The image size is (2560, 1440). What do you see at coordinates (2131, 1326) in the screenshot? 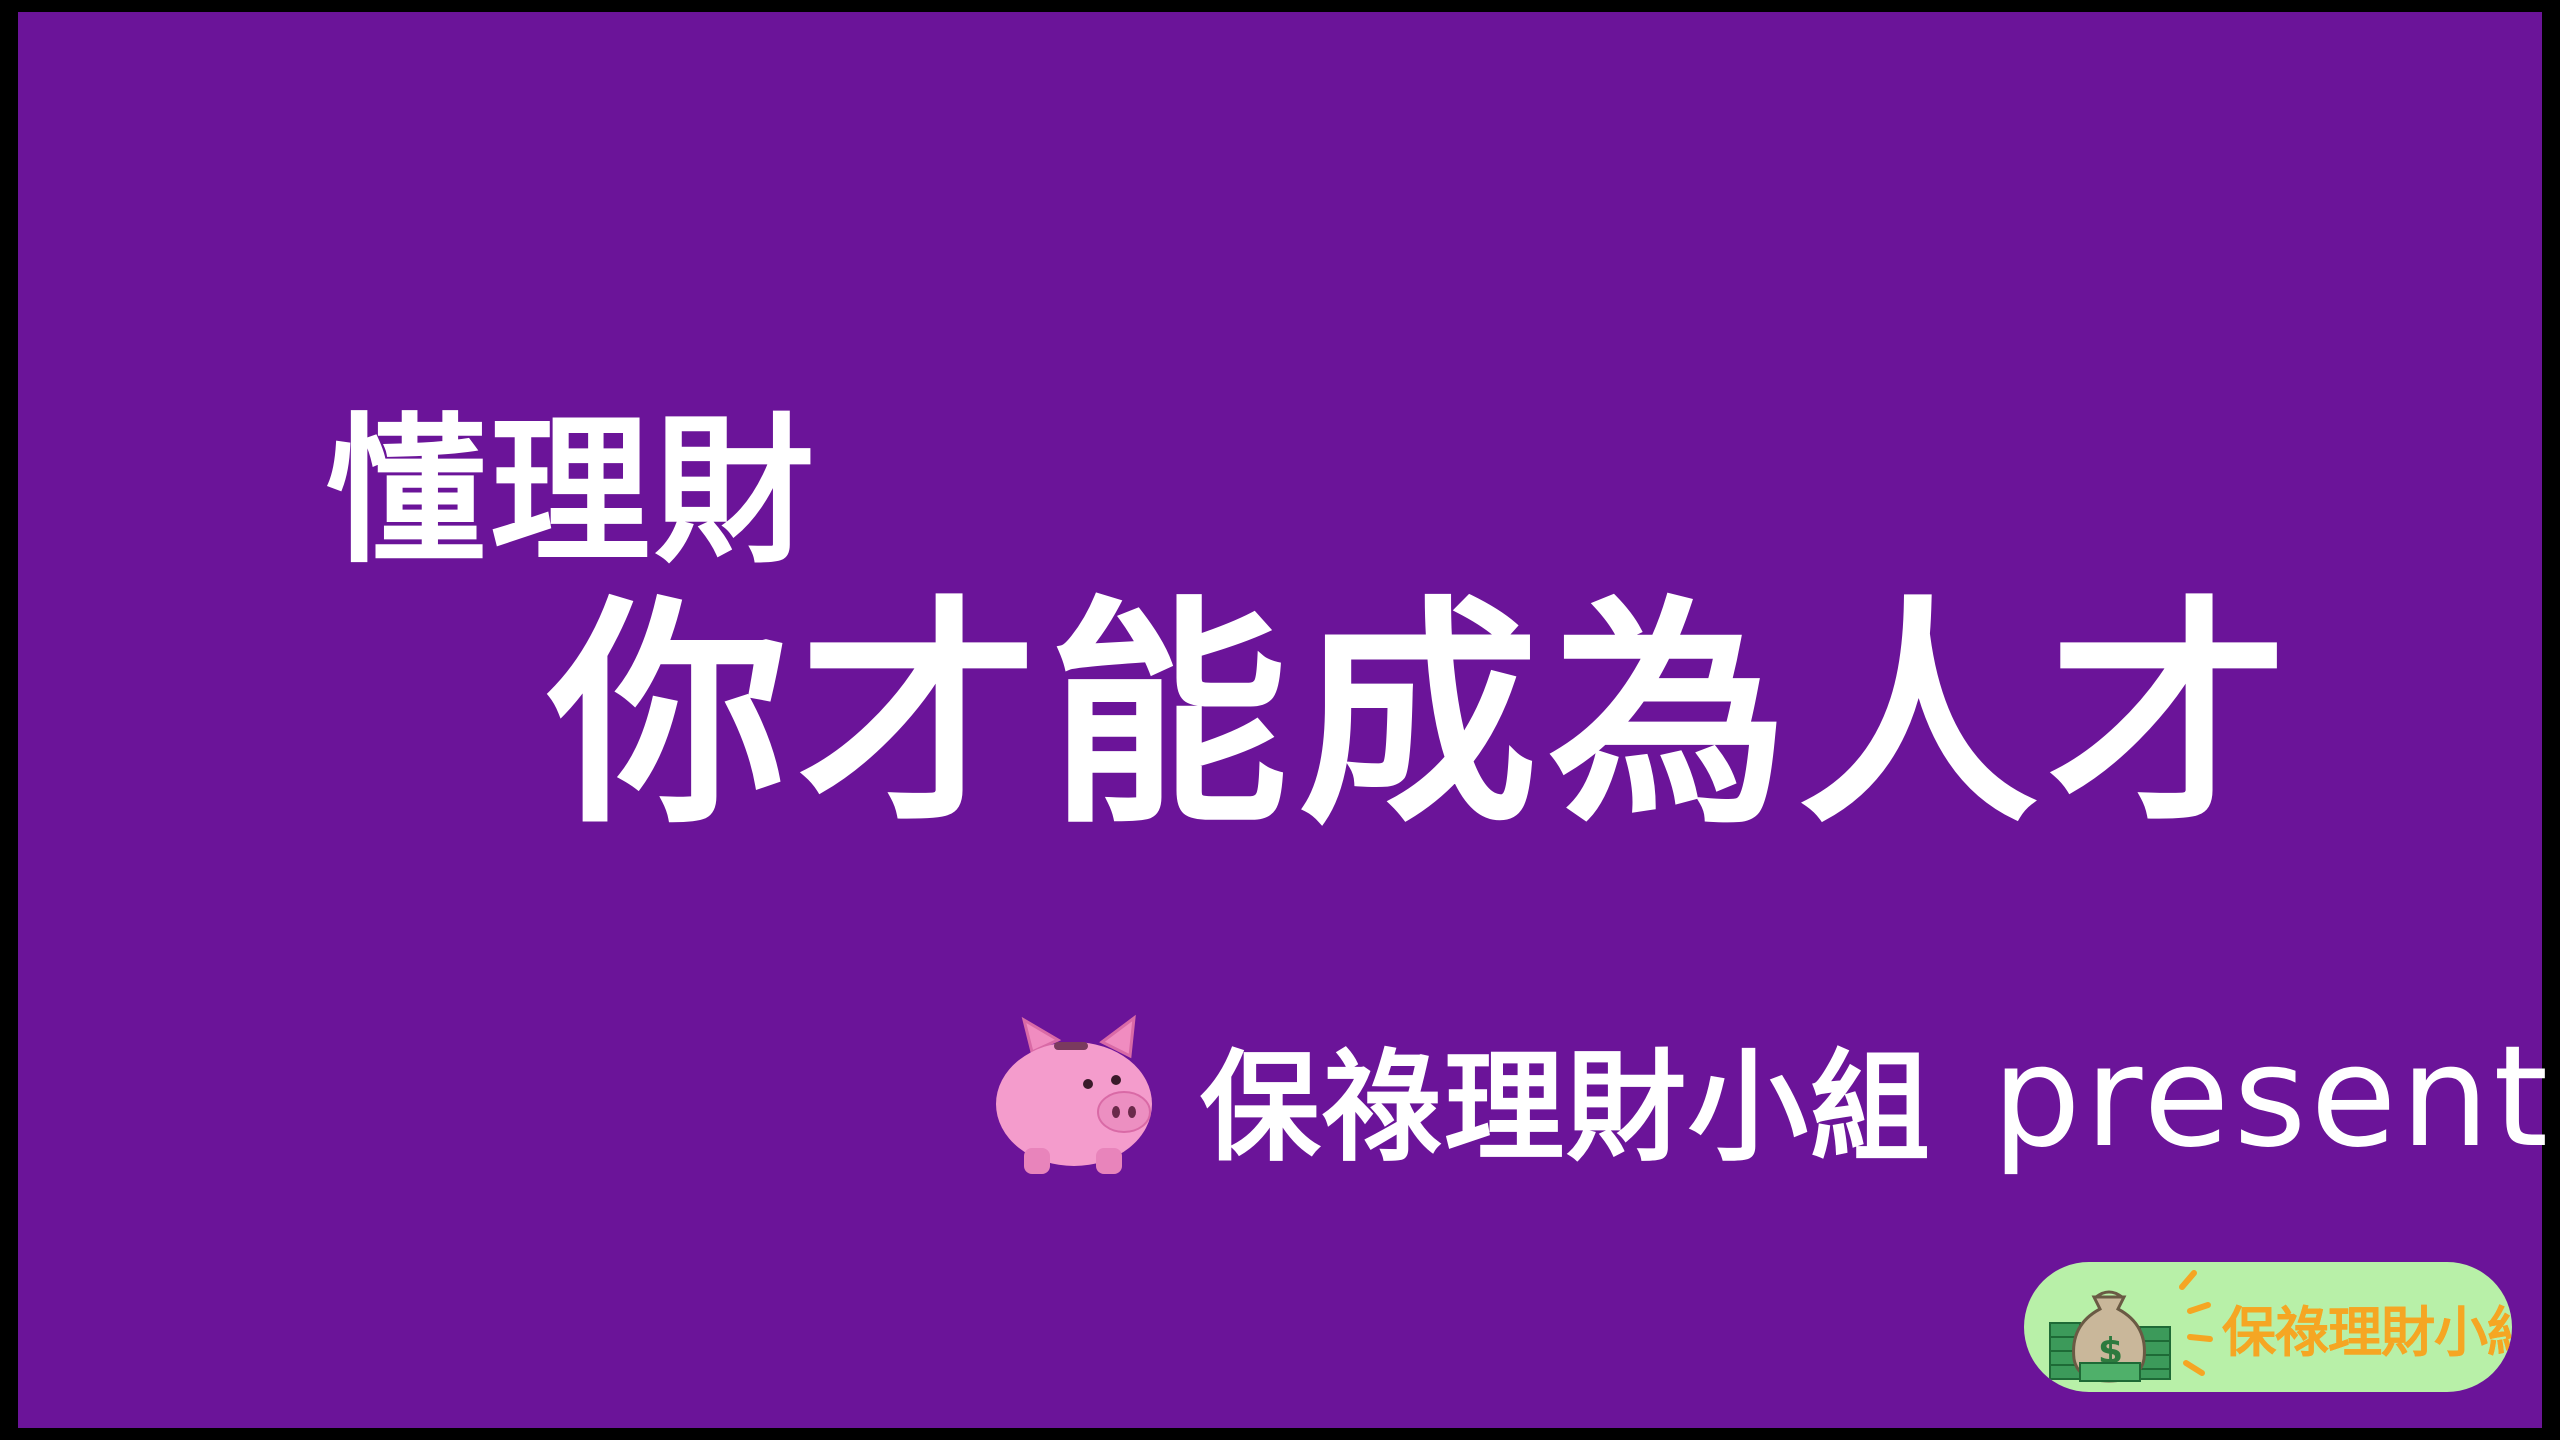
I see `money-bag-icon: $` at bounding box center [2131, 1326].